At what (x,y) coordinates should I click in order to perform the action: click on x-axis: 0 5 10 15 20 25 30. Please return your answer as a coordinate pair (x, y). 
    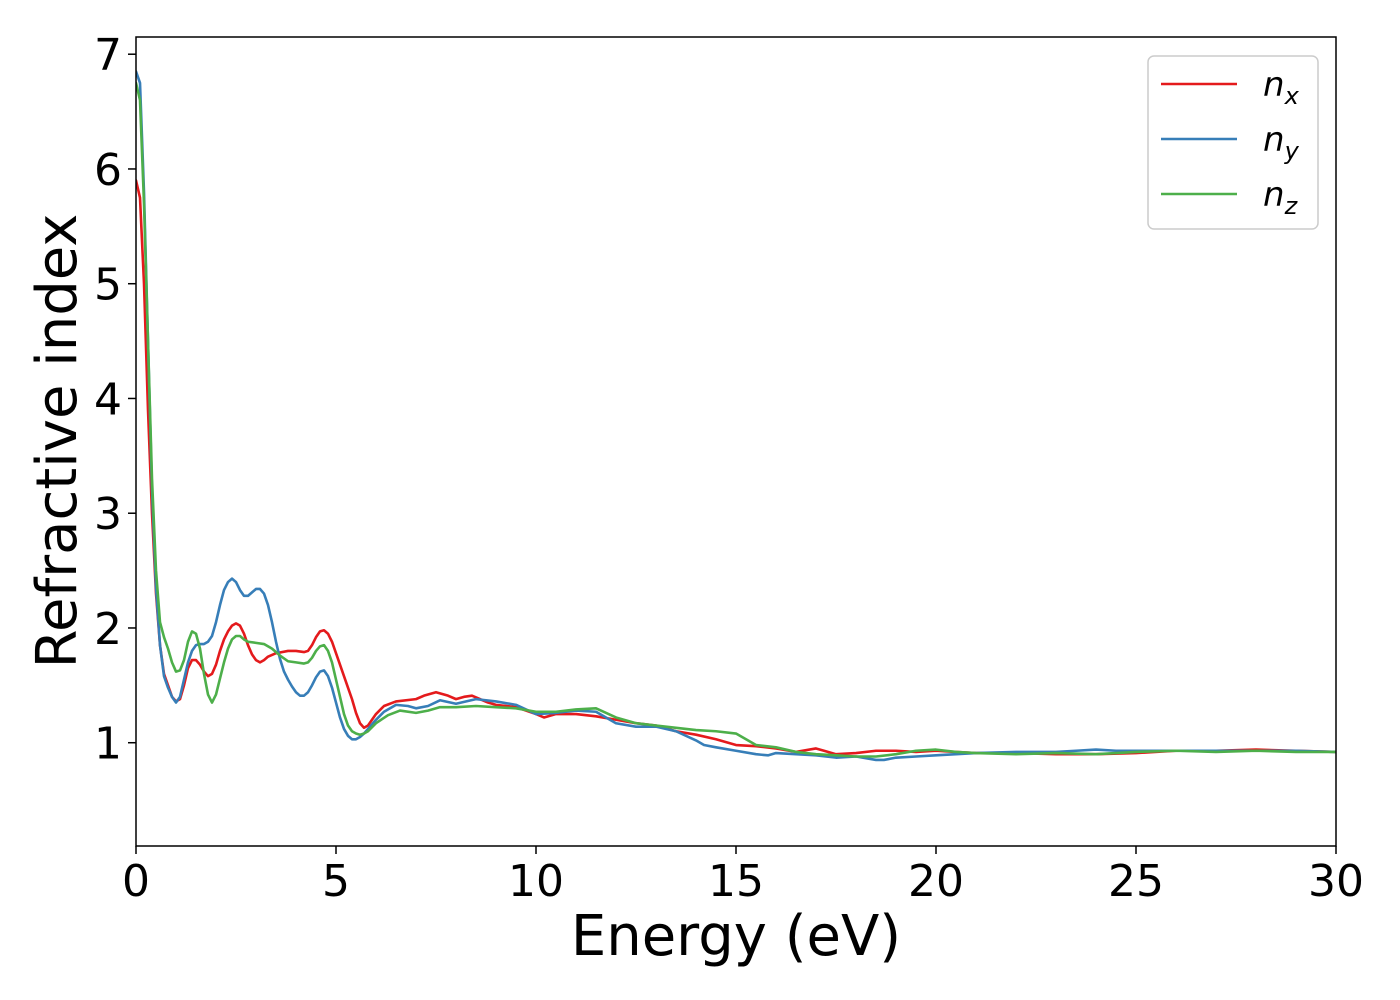
    Looking at the image, I should click on (743, 876).